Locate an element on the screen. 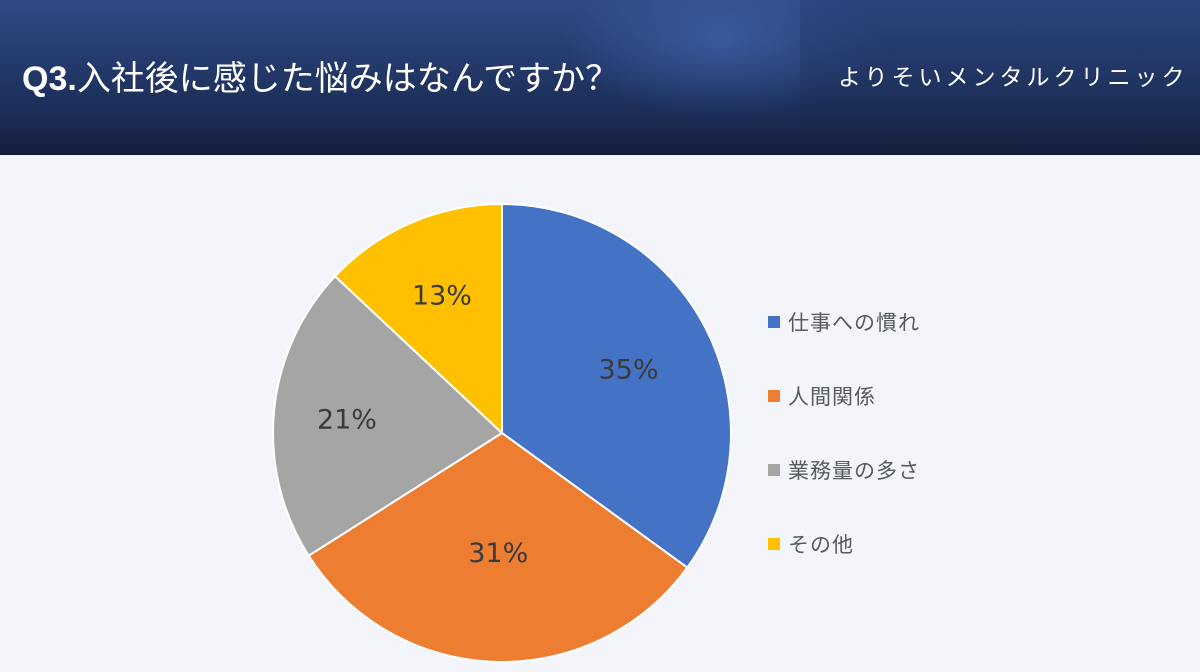 Image resolution: width=1200 pixels, height=672 pixels. legend-item-other: その他 is located at coordinates (844, 544).